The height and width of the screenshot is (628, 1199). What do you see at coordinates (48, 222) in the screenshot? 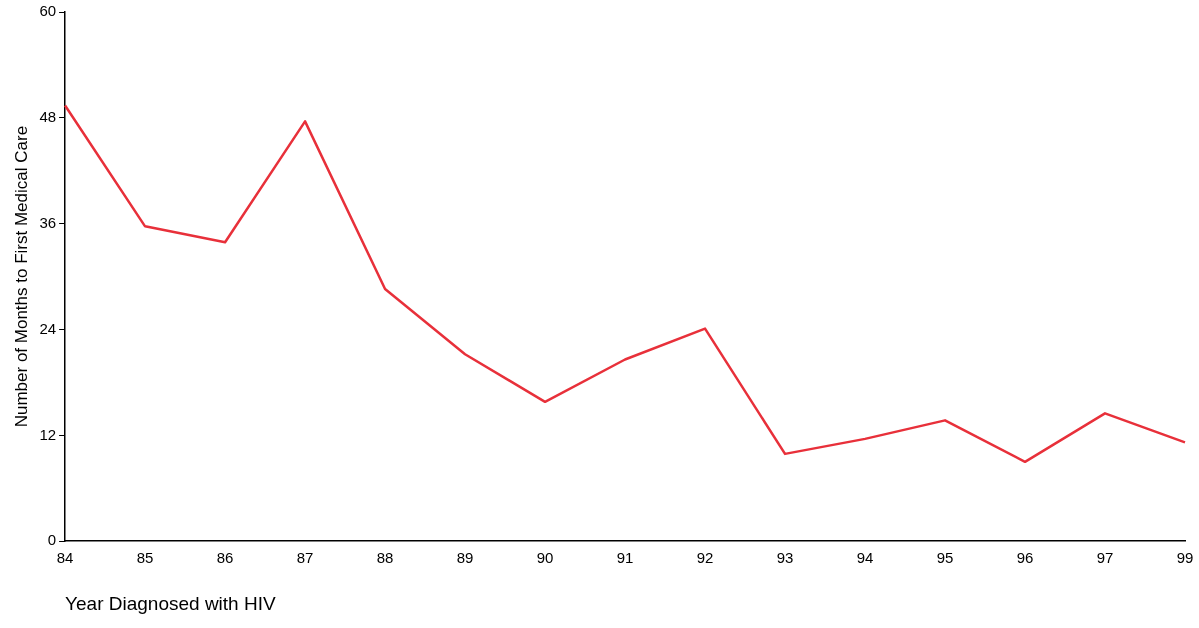
I see `y-tick-label: 36` at bounding box center [48, 222].